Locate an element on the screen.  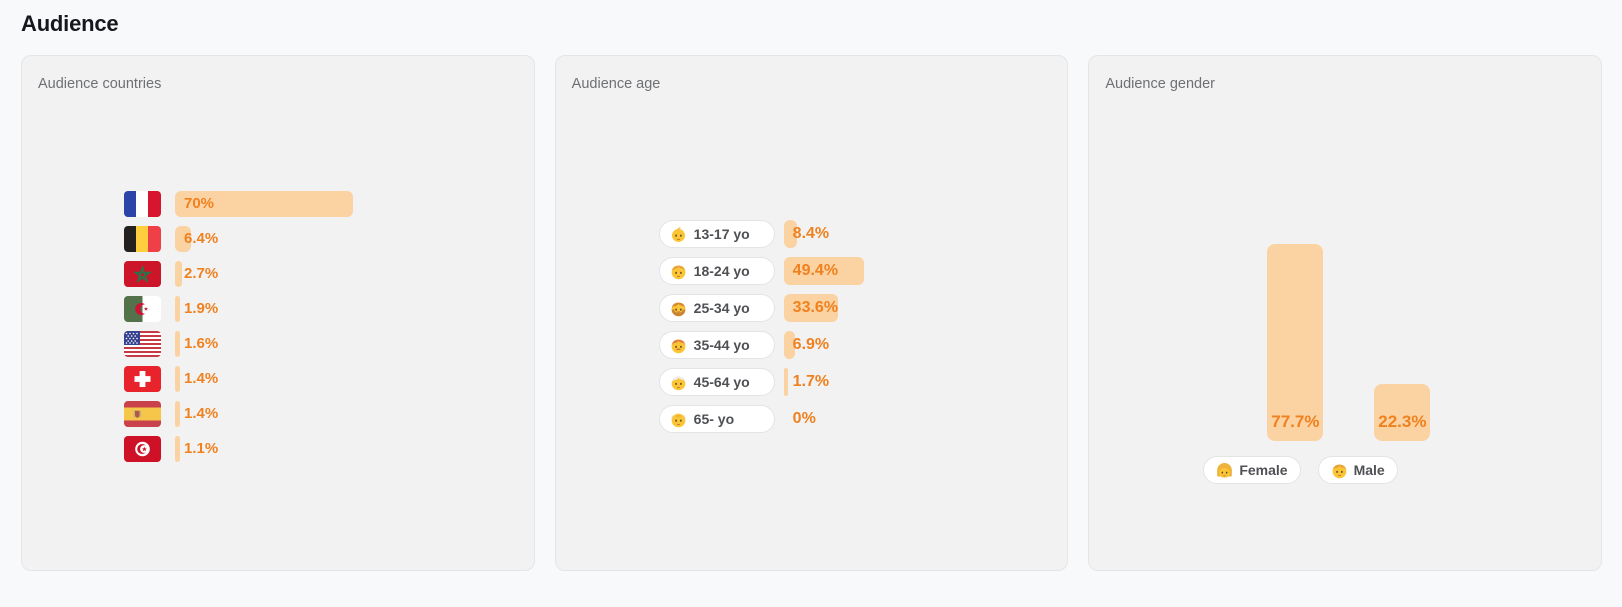
gender-bar-chart: 77.7% 22.3% is located at coordinates (1426, 342).